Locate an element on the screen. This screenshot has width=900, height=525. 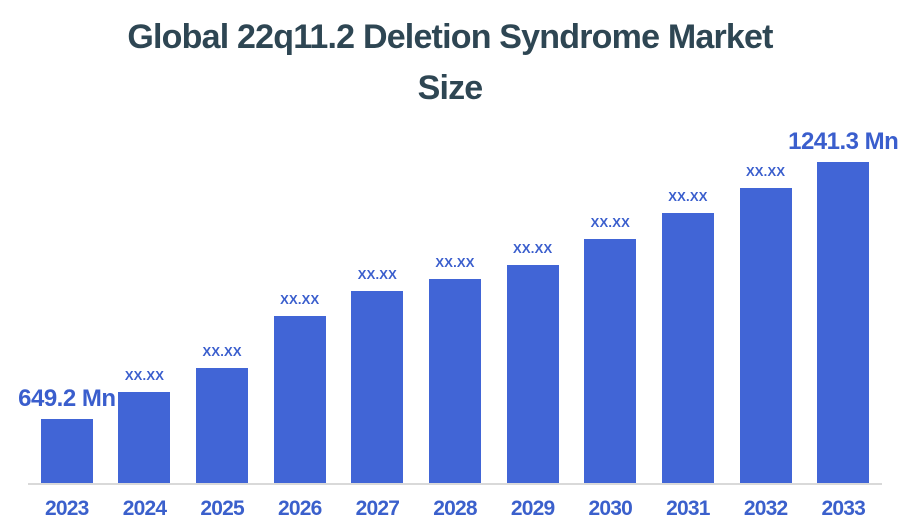
bar-2031 is located at coordinates (687, 348).